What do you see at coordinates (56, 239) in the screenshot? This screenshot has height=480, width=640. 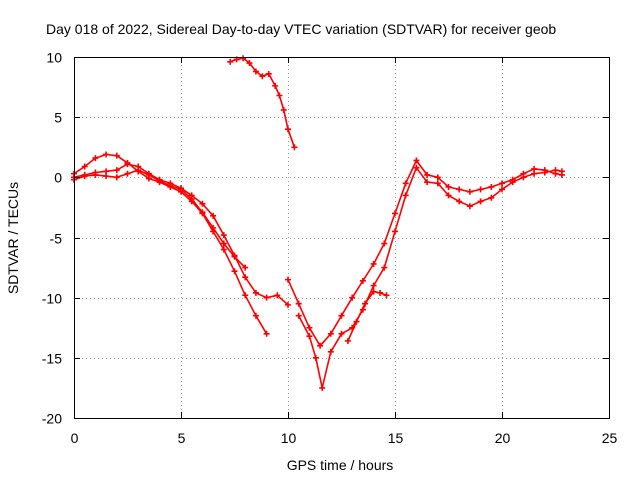 I see `y-tick-label: -5` at bounding box center [56, 239].